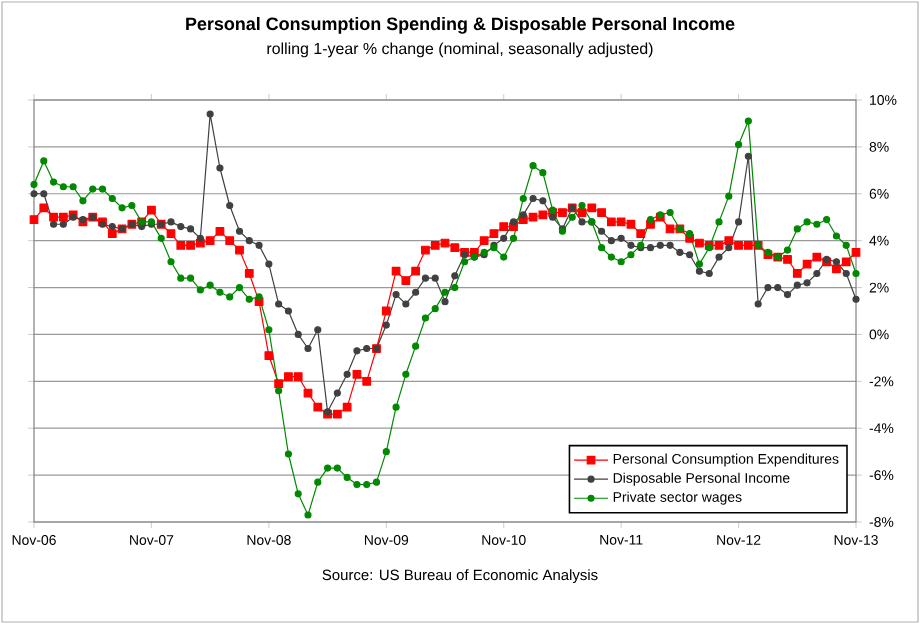 The height and width of the screenshot is (624, 920). I want to click on chart-title: Personal Consumption Spending & Disposable Personal Income, so click(460, 25).